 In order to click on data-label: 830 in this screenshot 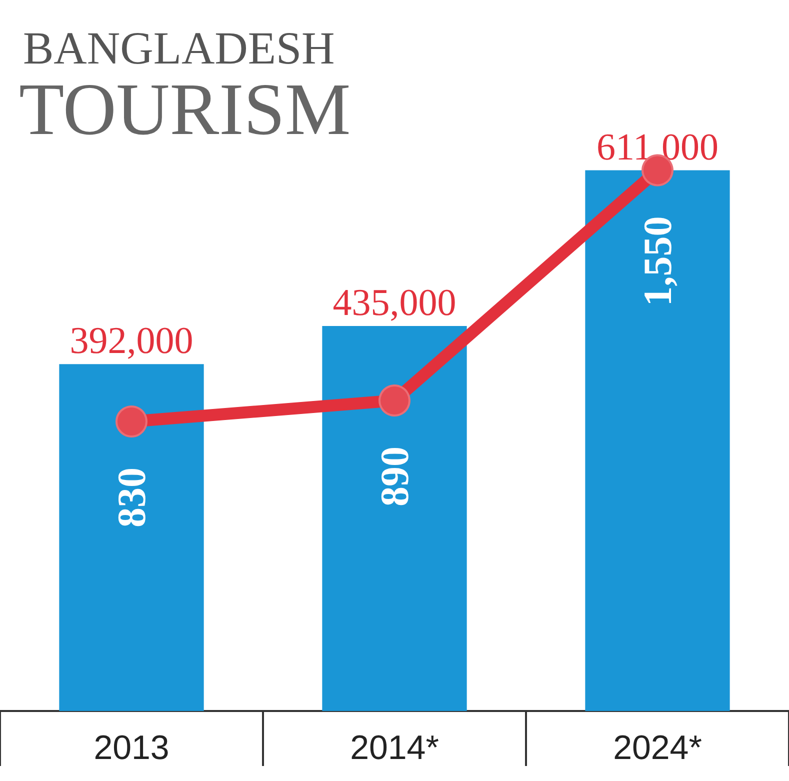, I will do `click(131, 497)`.